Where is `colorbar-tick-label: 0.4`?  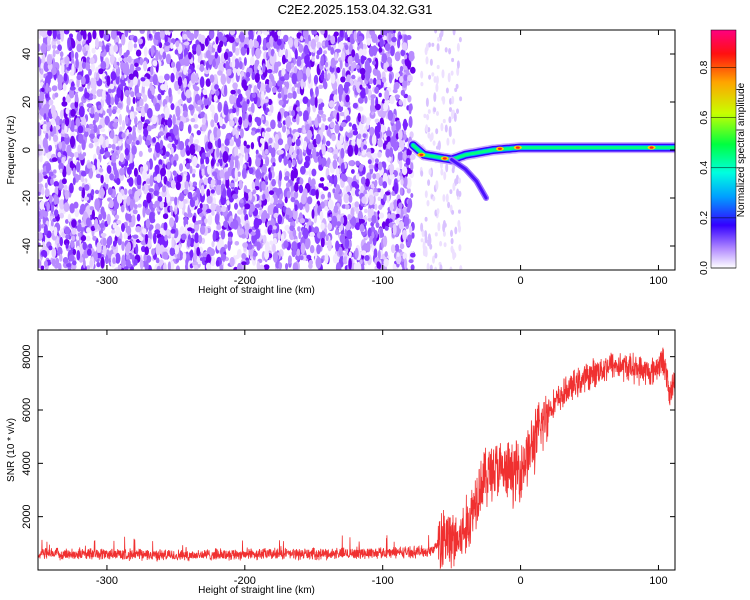 colorbar-tick-label: 0.4 is located at coordinates (704, 167).